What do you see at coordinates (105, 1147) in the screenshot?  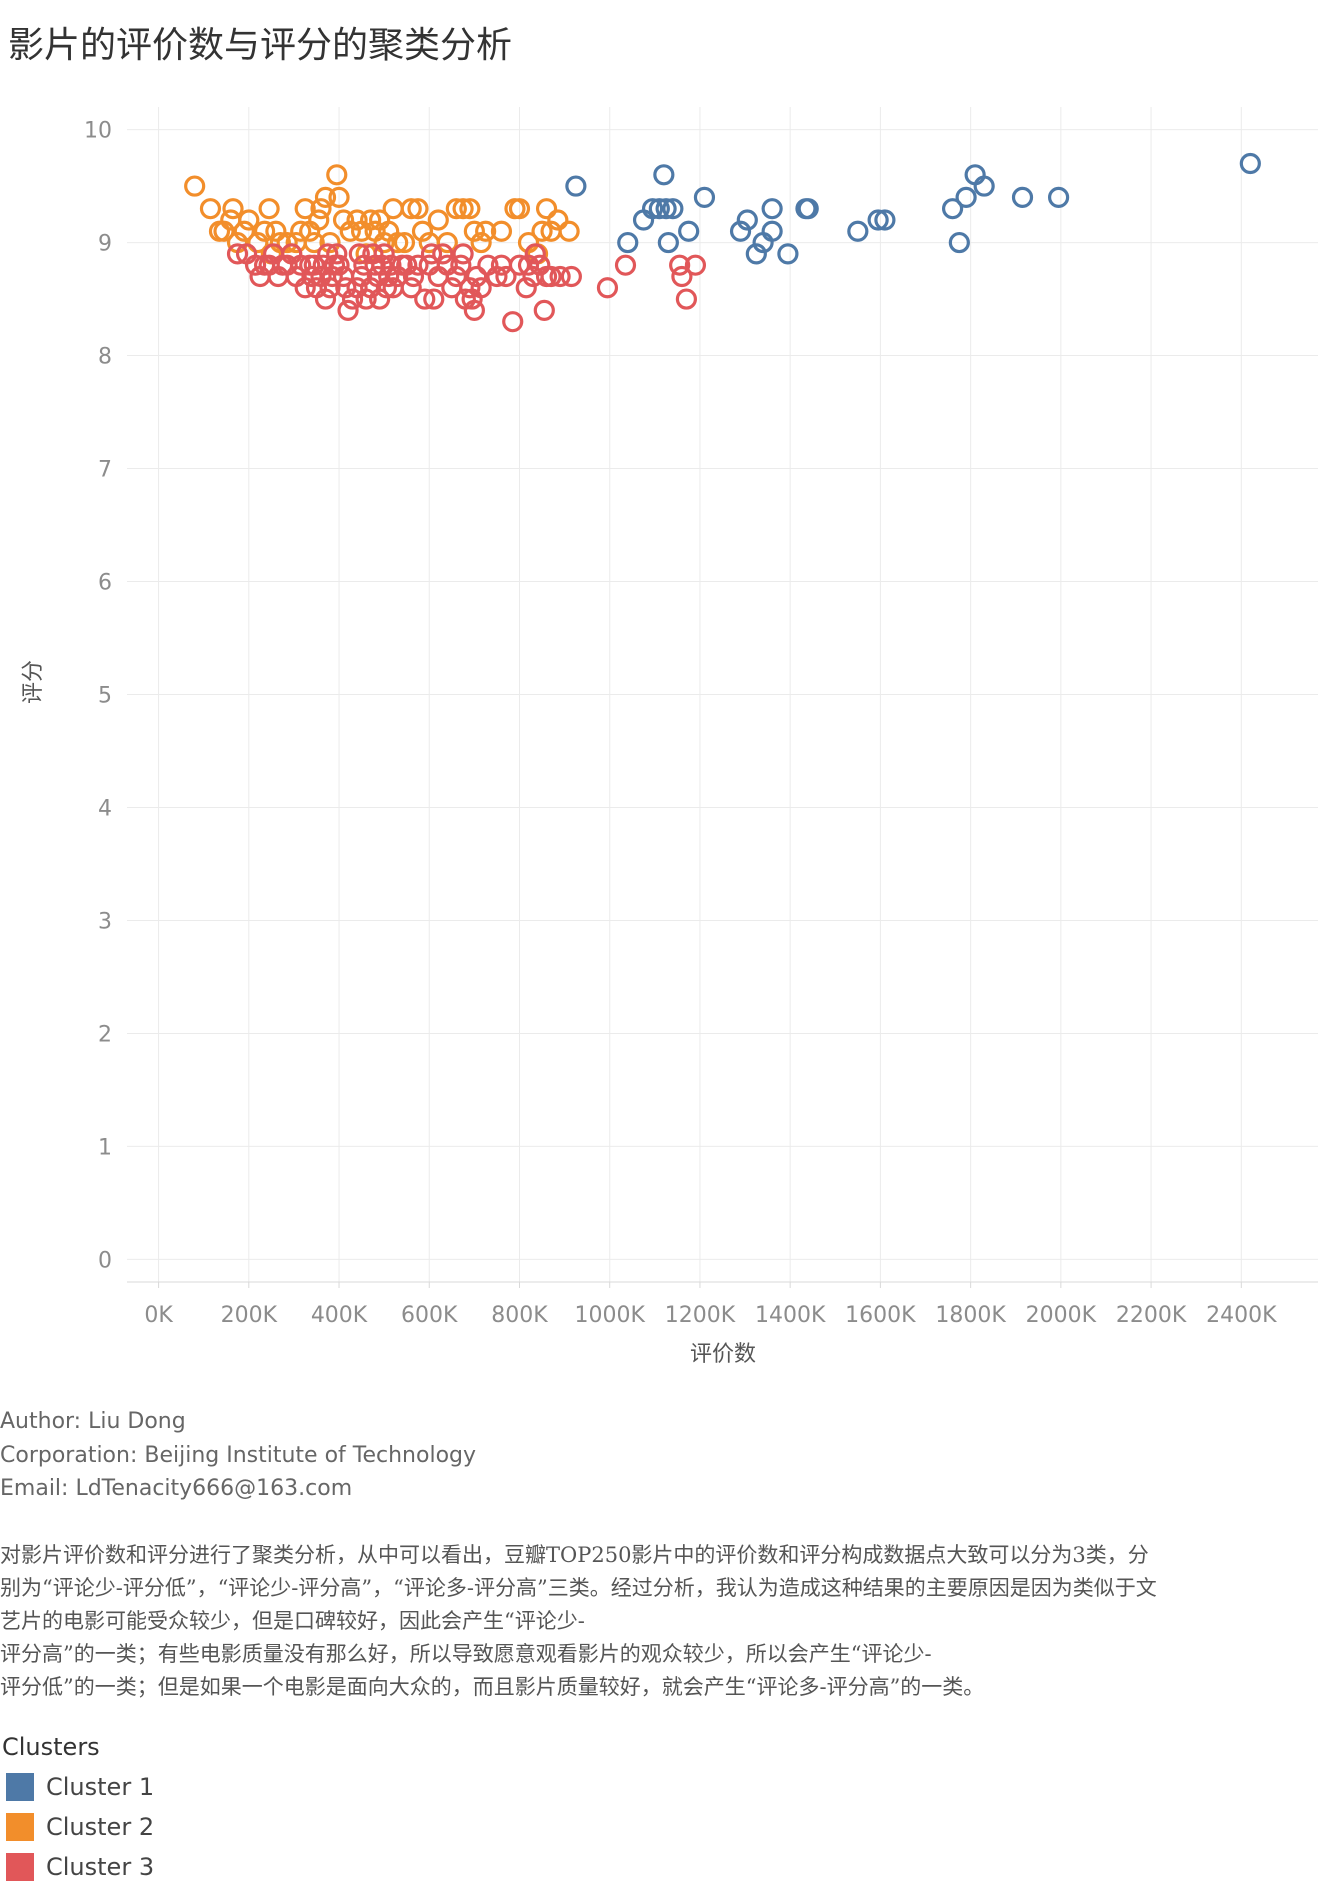 I see `y-tick-label: 1` at bounding box center [105, 1147].